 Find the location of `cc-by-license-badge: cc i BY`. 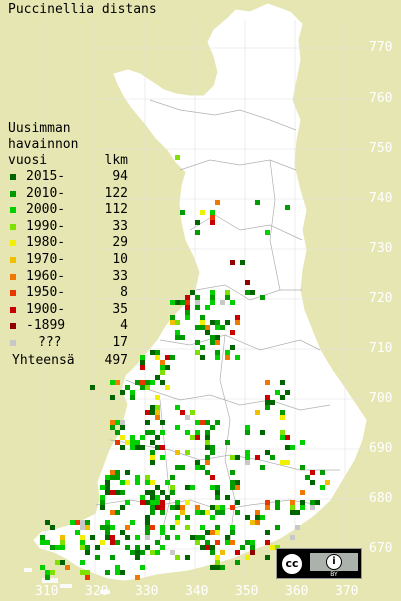

cc-by-license-badge: cc i BY is located at coordinates (319, 563).